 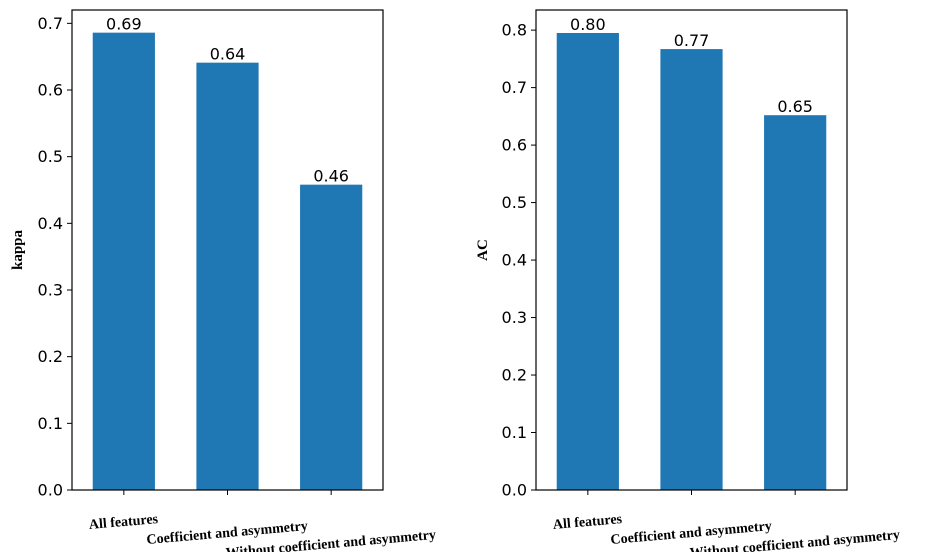 What do you see at coordinates (514, 490) in the screenshot?
I see `ac-y-tick-label: 0.0` at bounding box center [514, 490].